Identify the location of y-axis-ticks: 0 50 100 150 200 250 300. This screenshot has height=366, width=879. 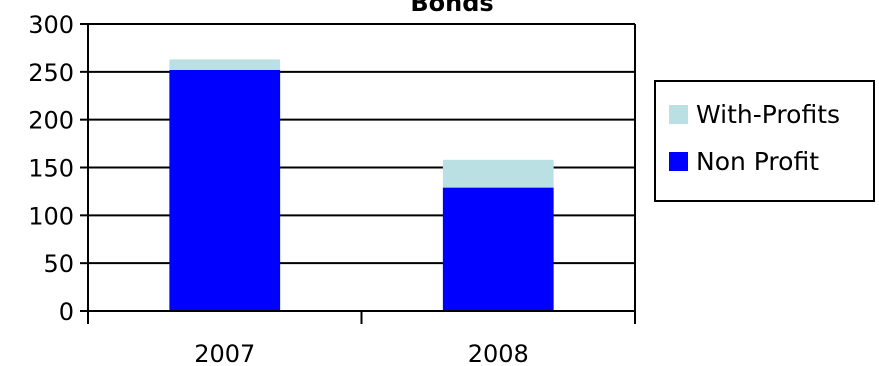
(51, 168).